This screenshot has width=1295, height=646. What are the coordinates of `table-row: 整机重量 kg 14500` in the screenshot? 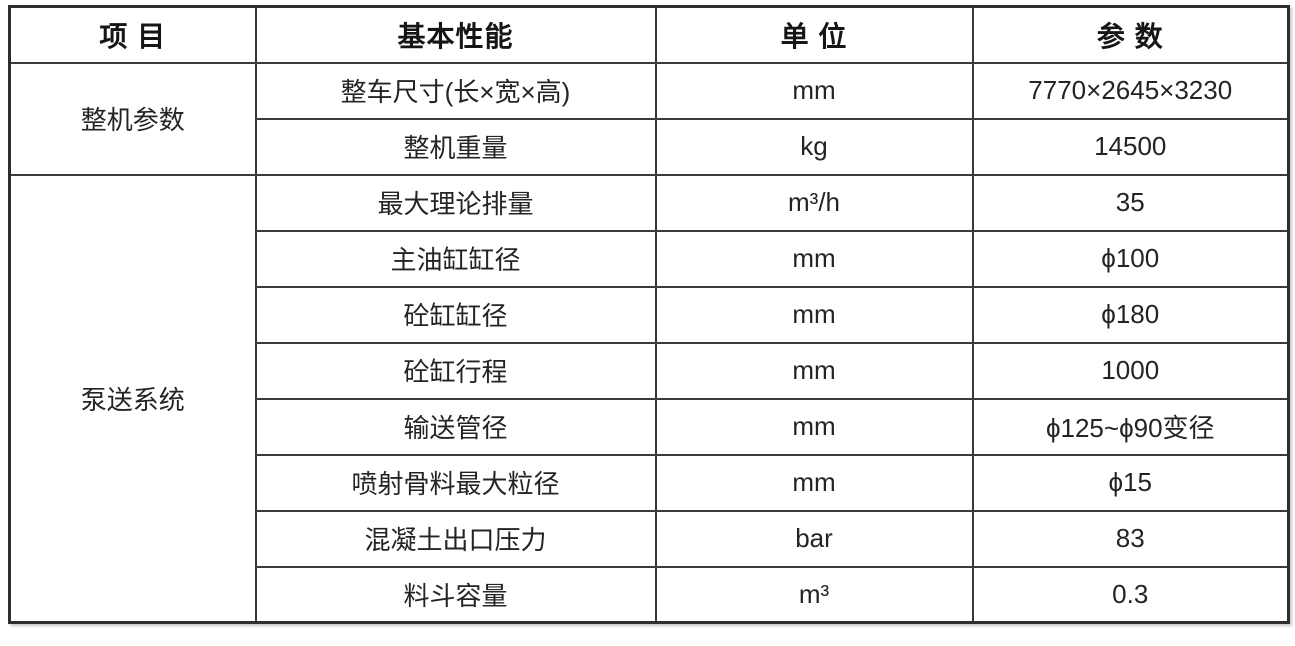 It's located at (650, 146).